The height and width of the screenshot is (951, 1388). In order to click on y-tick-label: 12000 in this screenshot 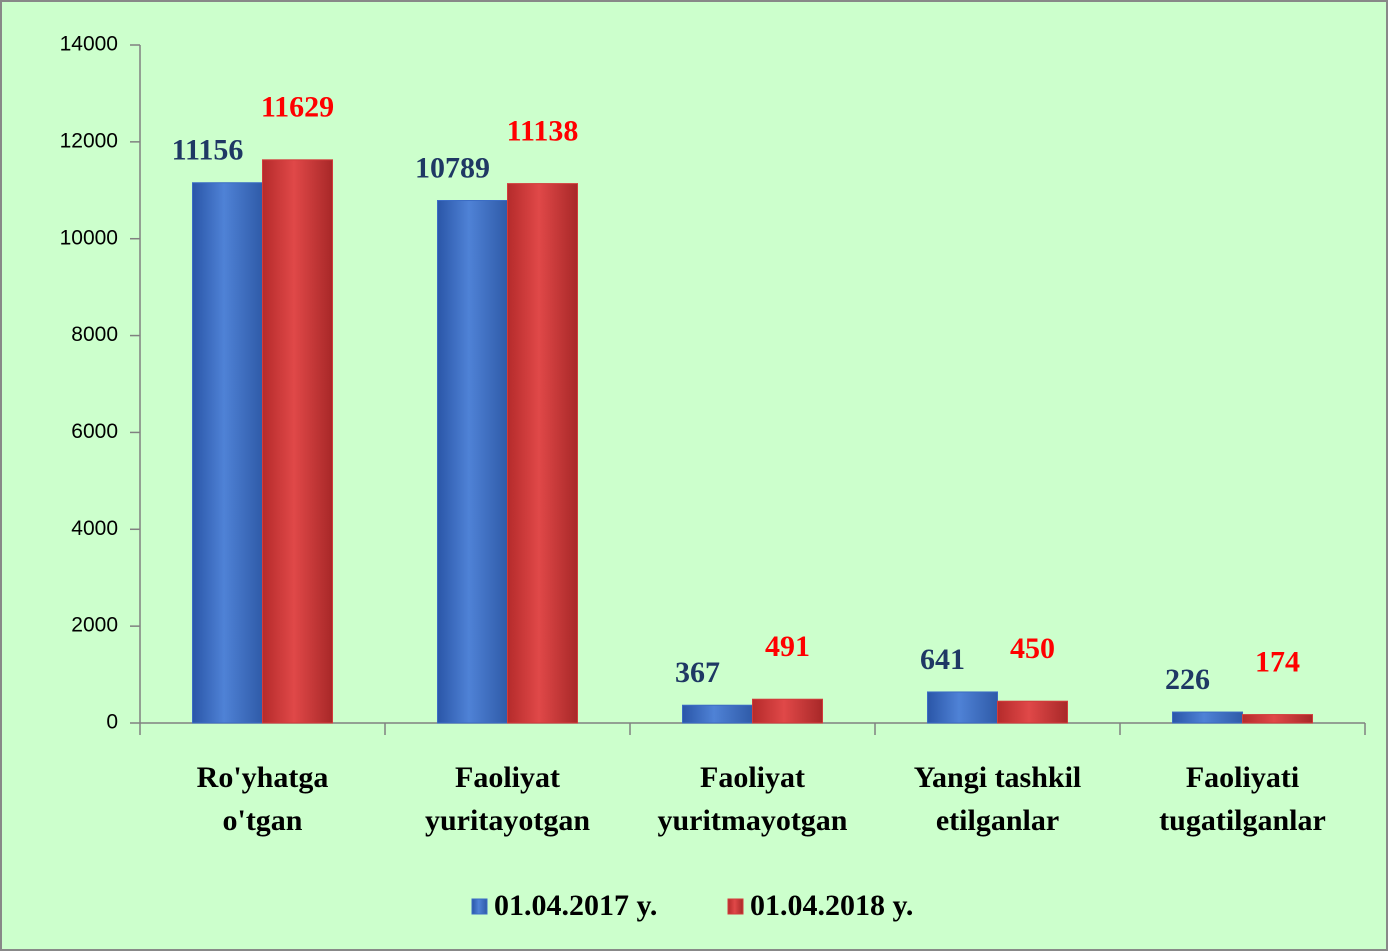, I will do `click(89, 140)`.